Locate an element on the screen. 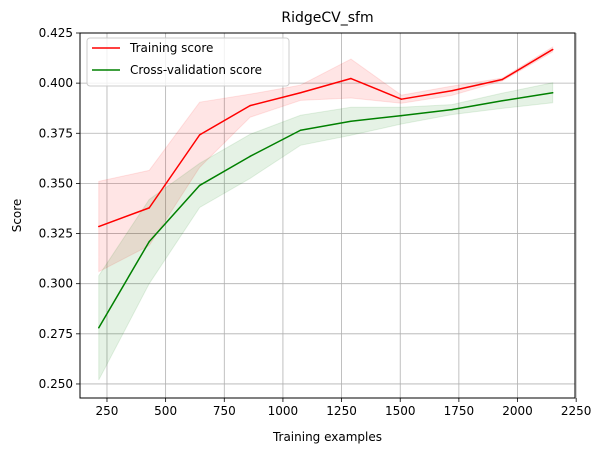 The height and width of the screenshot is (453, 602). x-tick-label: 1250 is located at coordinates (341, 411).